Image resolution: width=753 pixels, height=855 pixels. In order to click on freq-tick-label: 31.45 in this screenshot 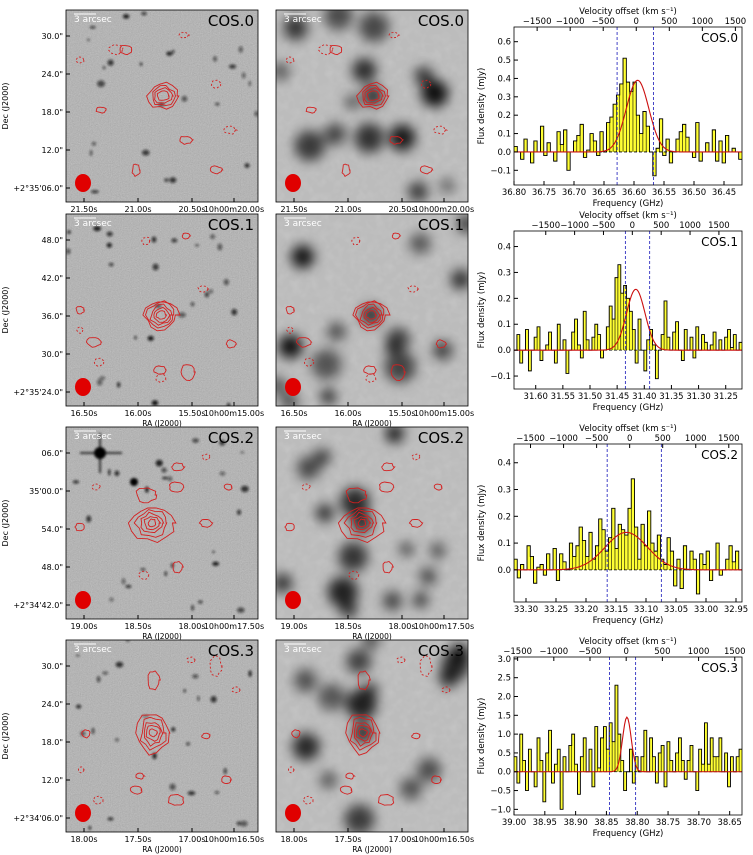, I will do `click(617, 397)`.